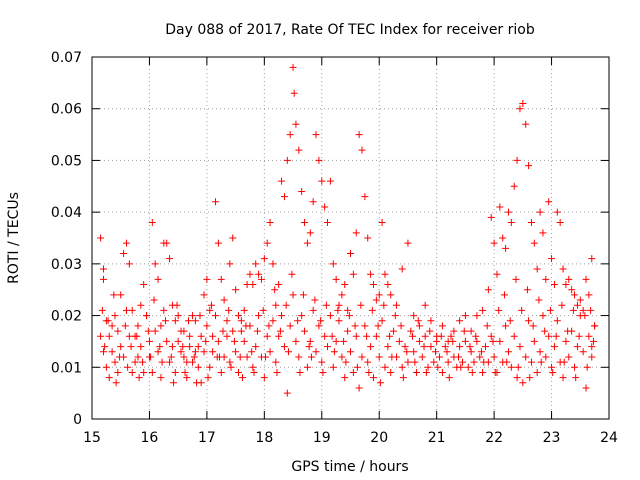 This screenshot has height=480, width=640. What do you see at coordinates (552, 438) in the screenshot?
I see `x-tick-label: 23` at bounding box center [552, 438].